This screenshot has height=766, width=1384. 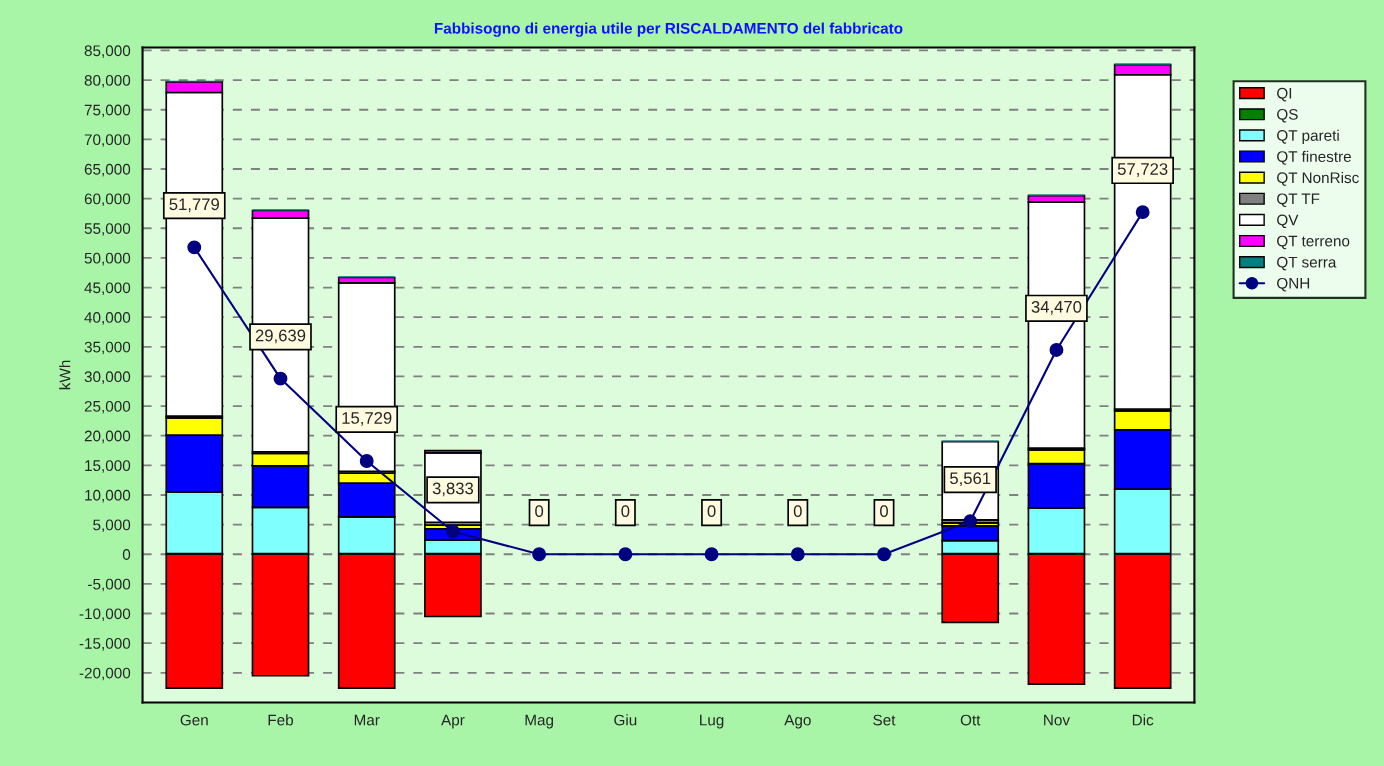 I want to click on legend-label: QT pareti, so click(x=1308, y=136).